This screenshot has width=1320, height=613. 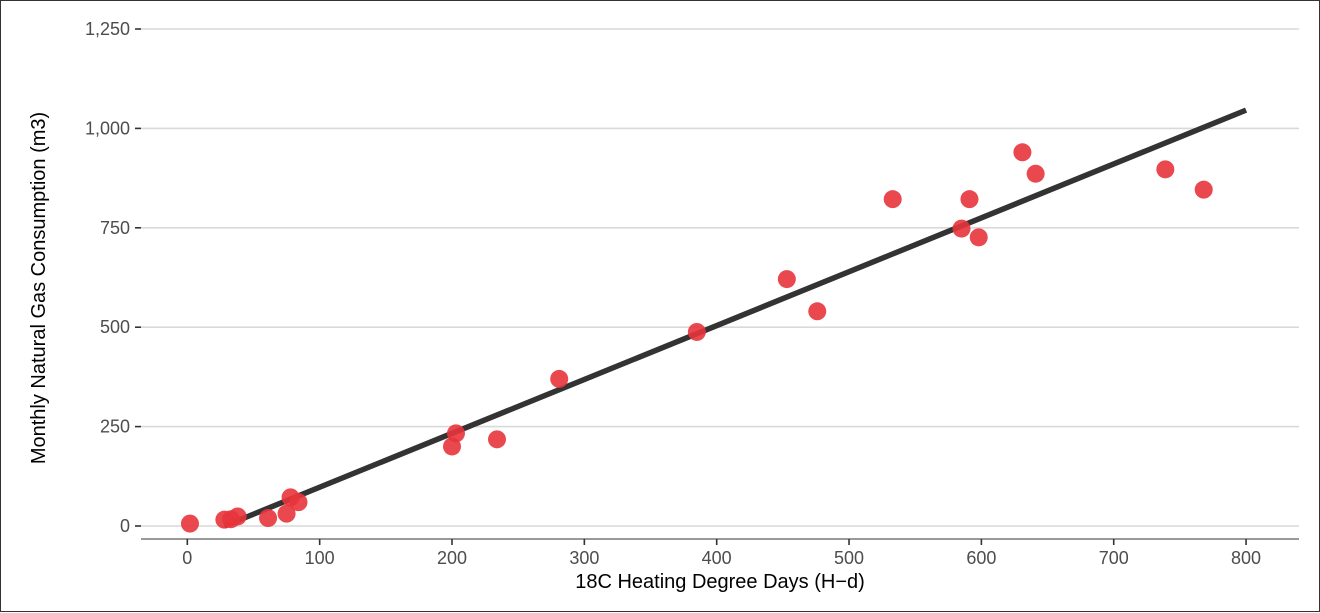 I want to click on x-tick-label: 200, so click(x=452, y=558).